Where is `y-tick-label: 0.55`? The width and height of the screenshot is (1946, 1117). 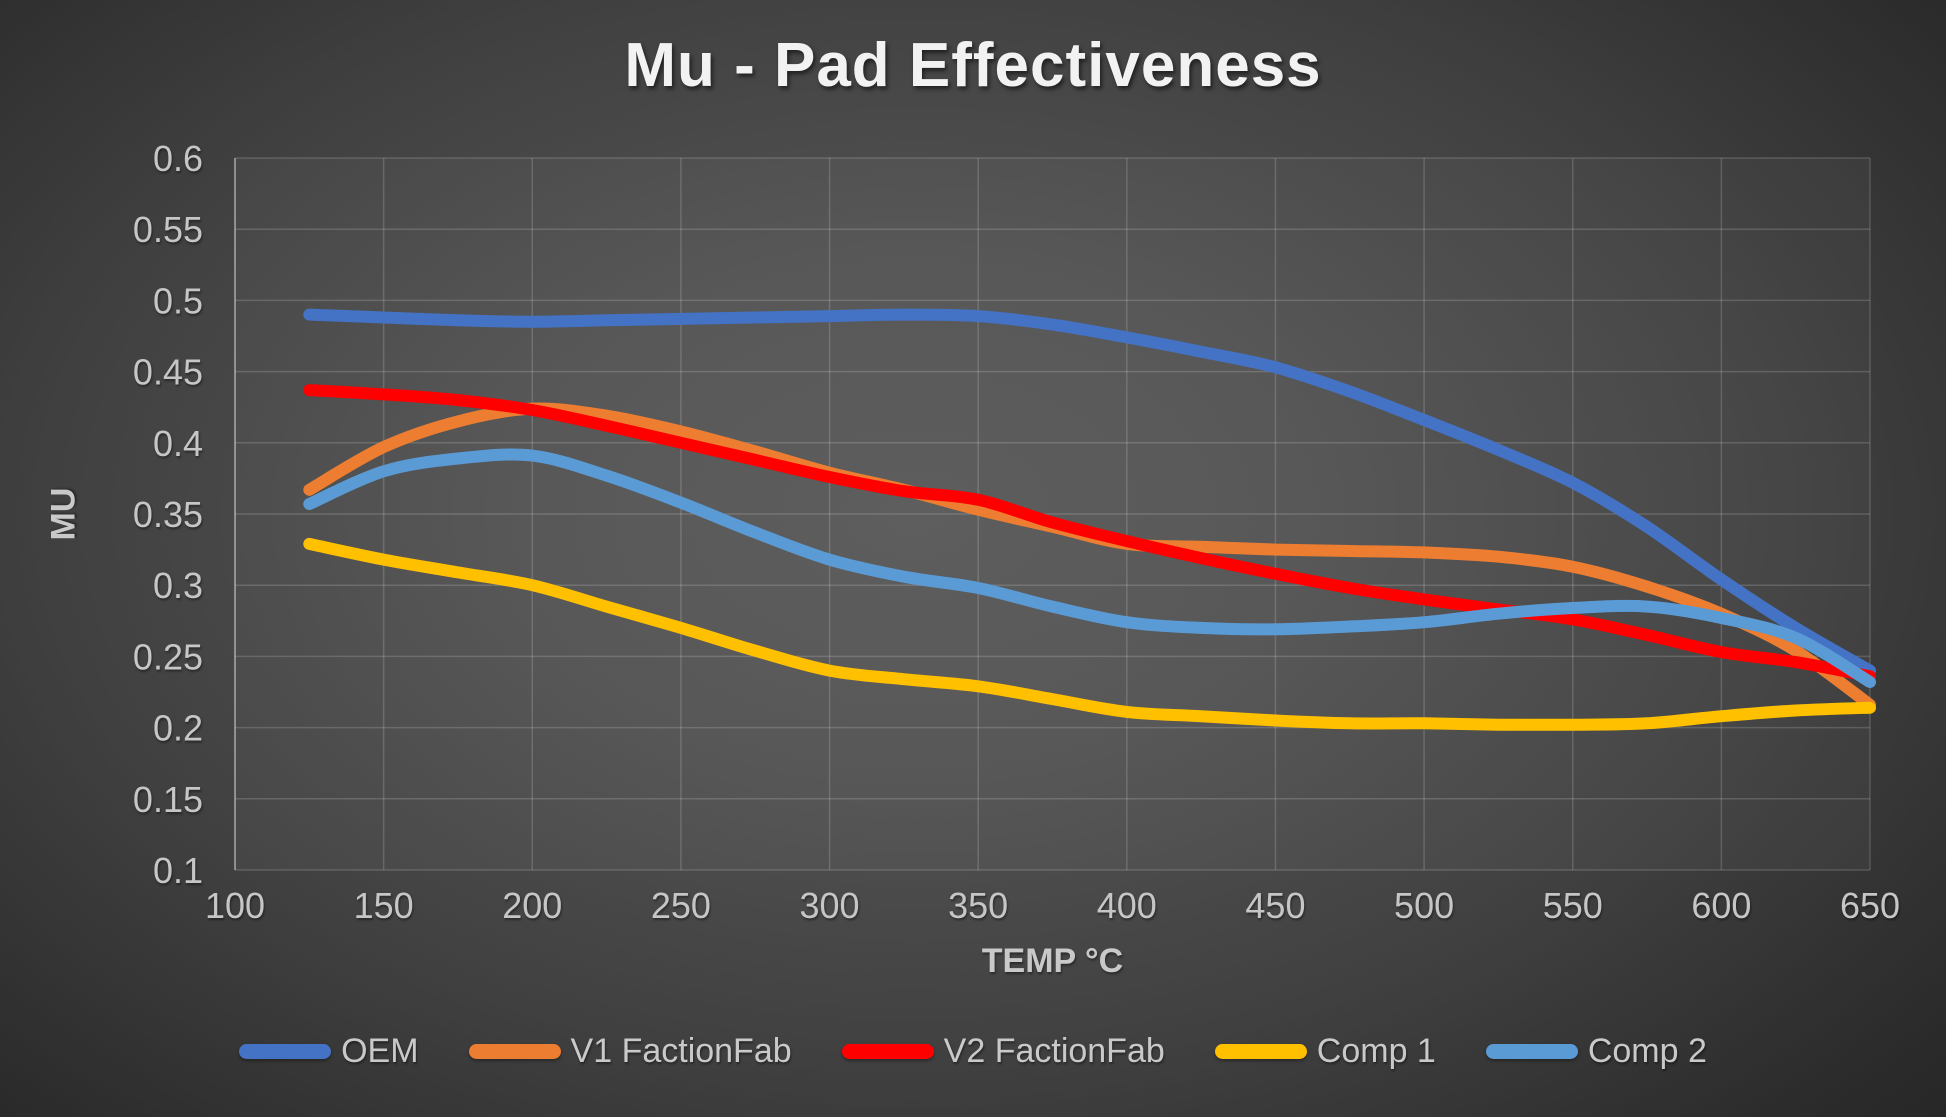 y-tick-label: 0.55 is located at coordinates (168, 229).